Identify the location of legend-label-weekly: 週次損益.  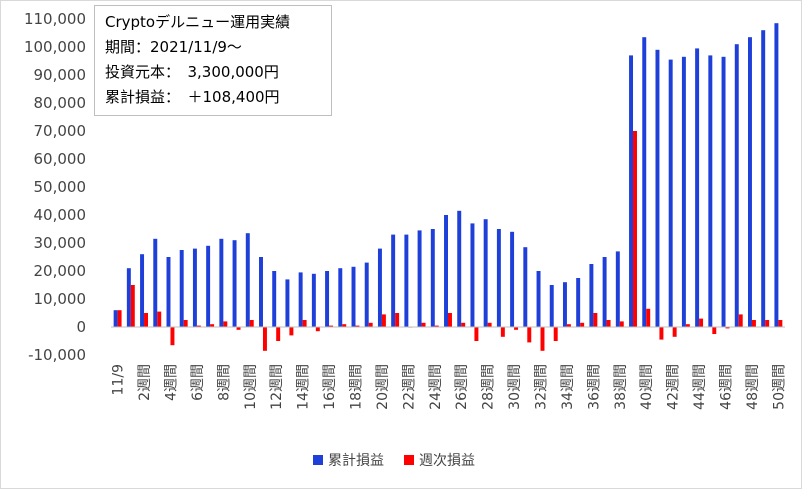
(447, 461).